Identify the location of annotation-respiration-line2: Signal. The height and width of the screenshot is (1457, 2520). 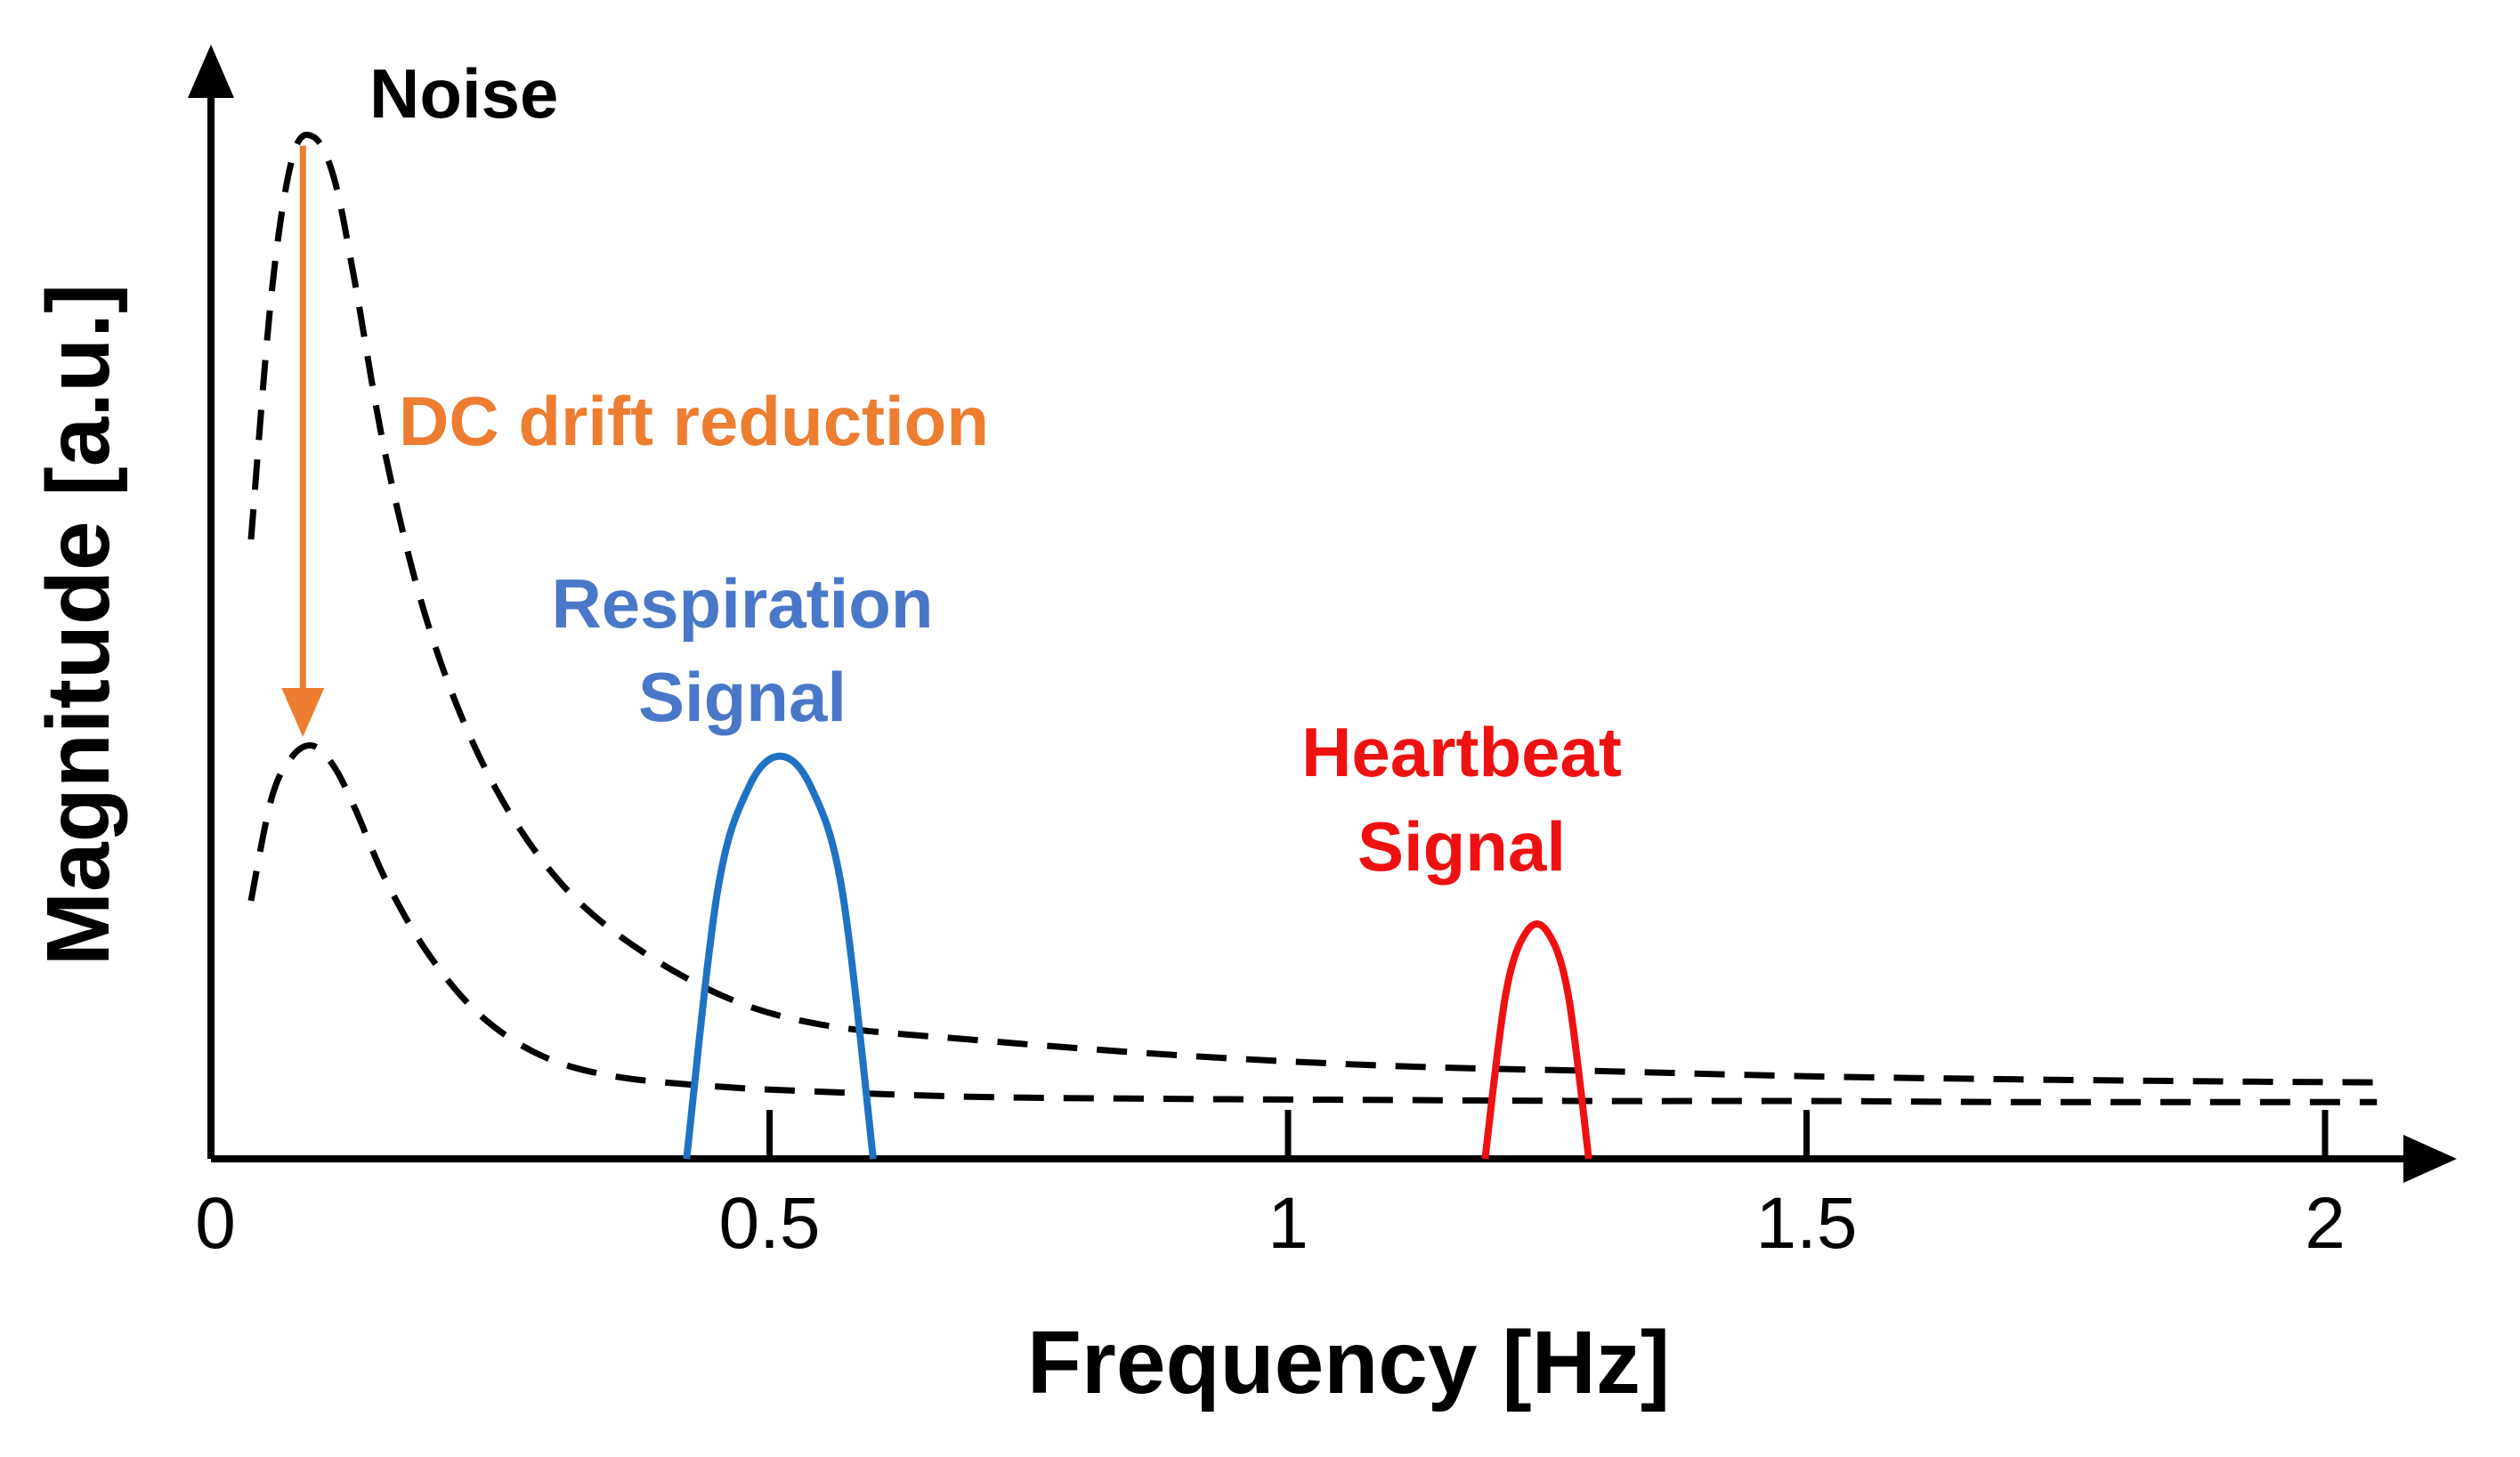
(742, 697).